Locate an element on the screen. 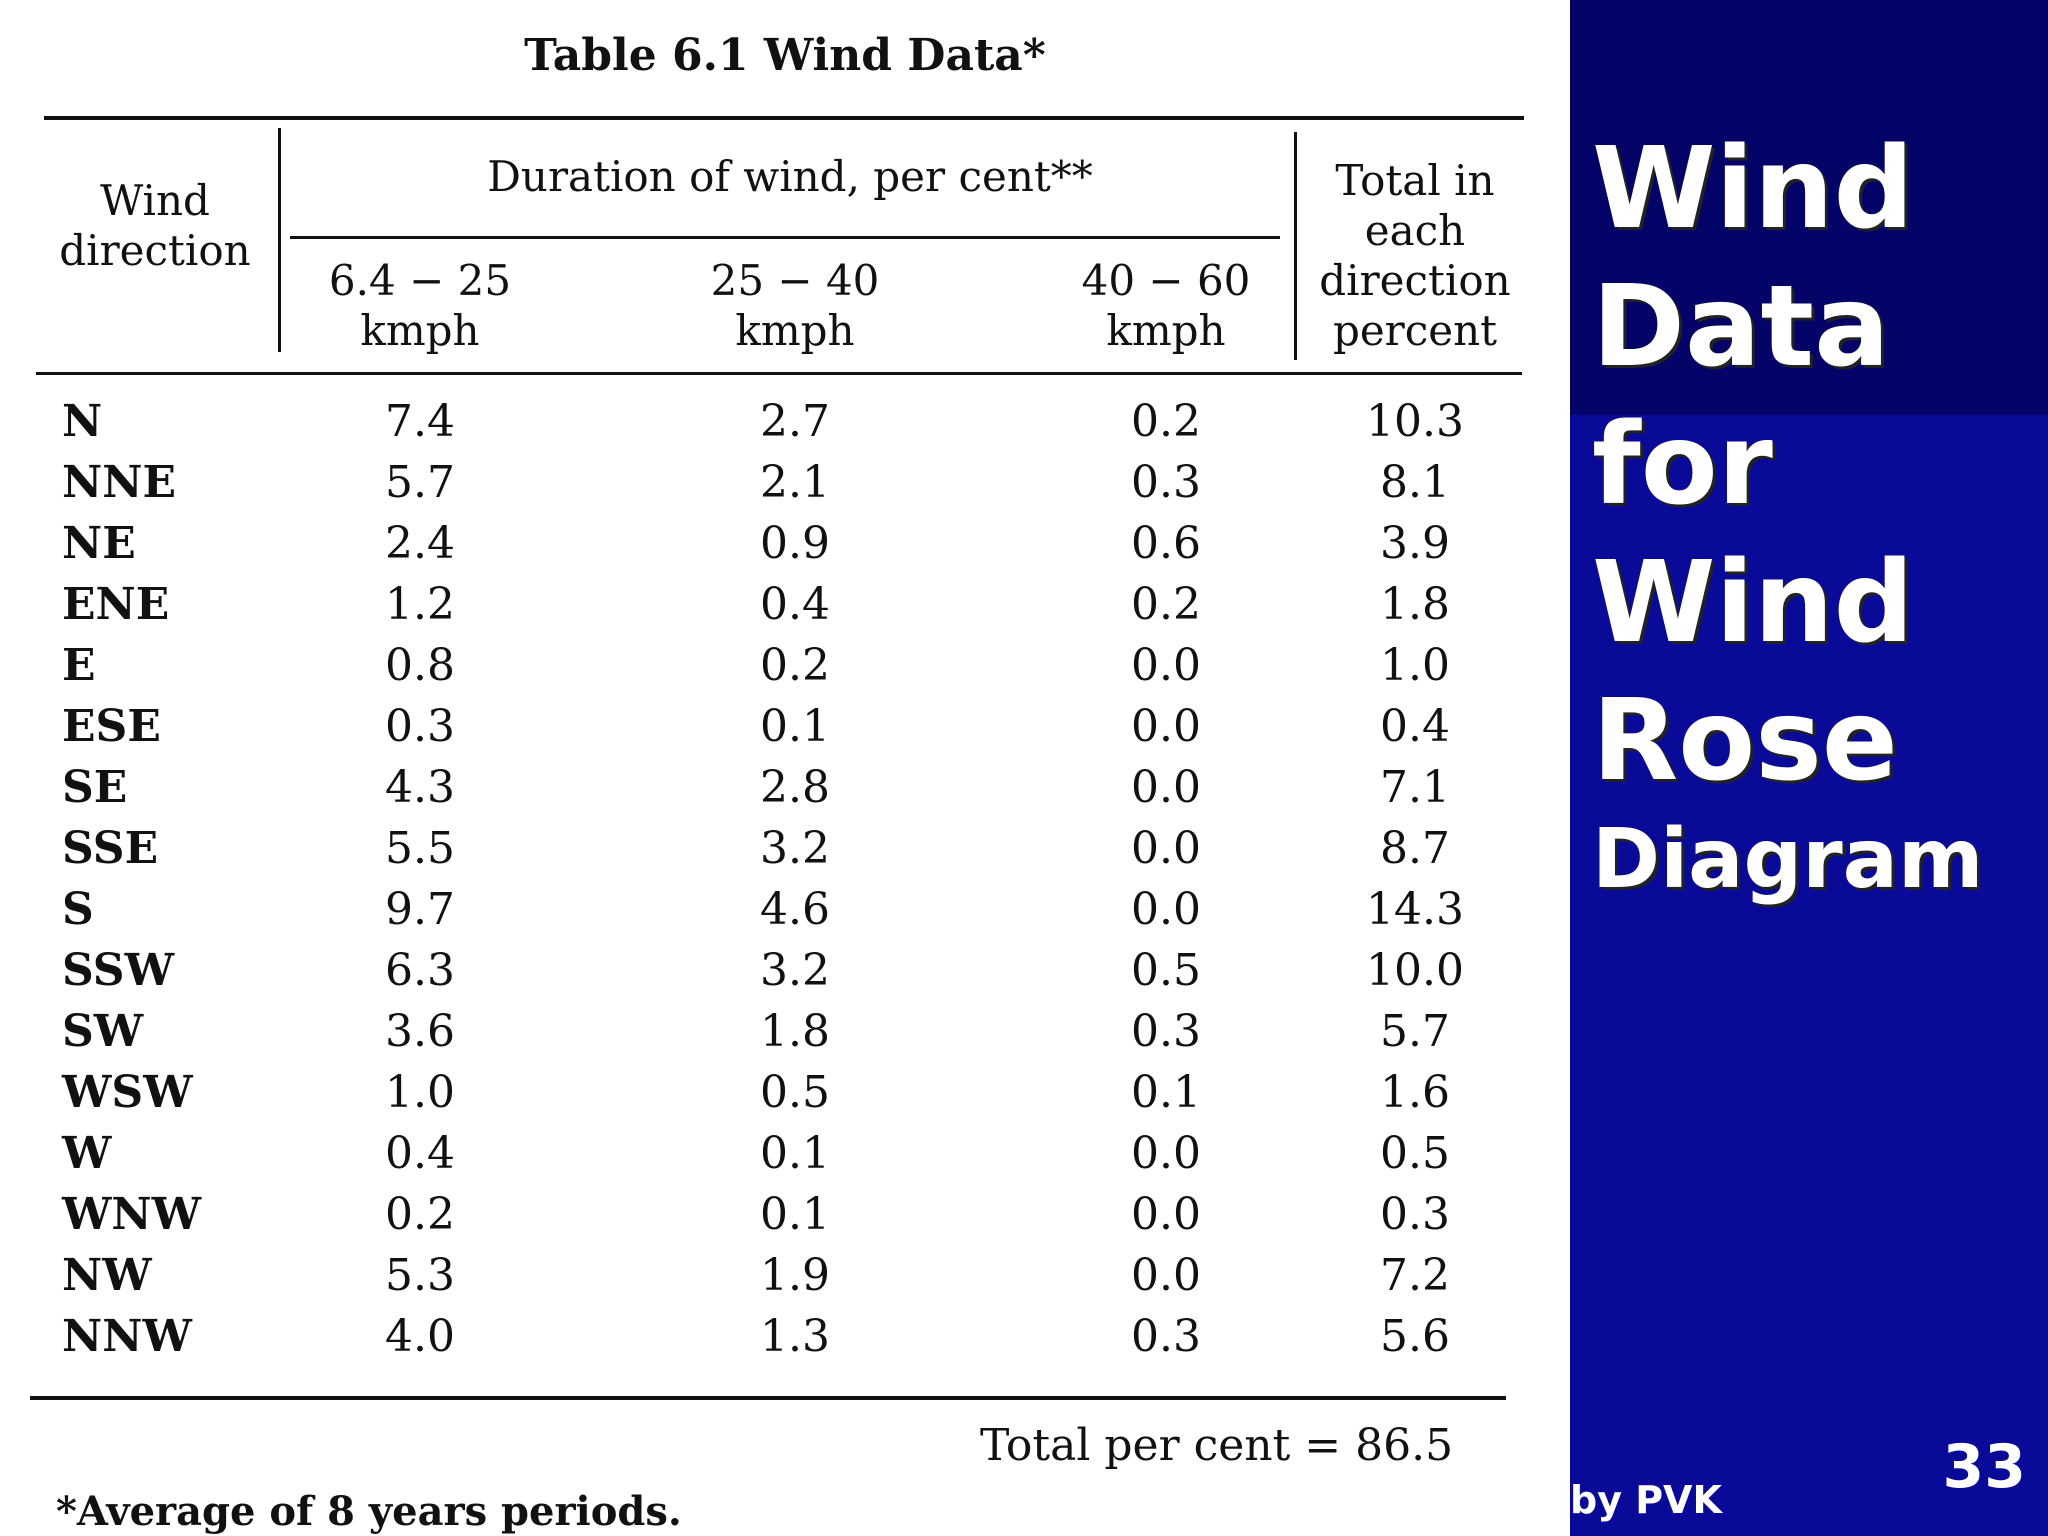 The height and width of the screenshot is (1536, 2048). duration-rule is located at coordinates (785, 237).